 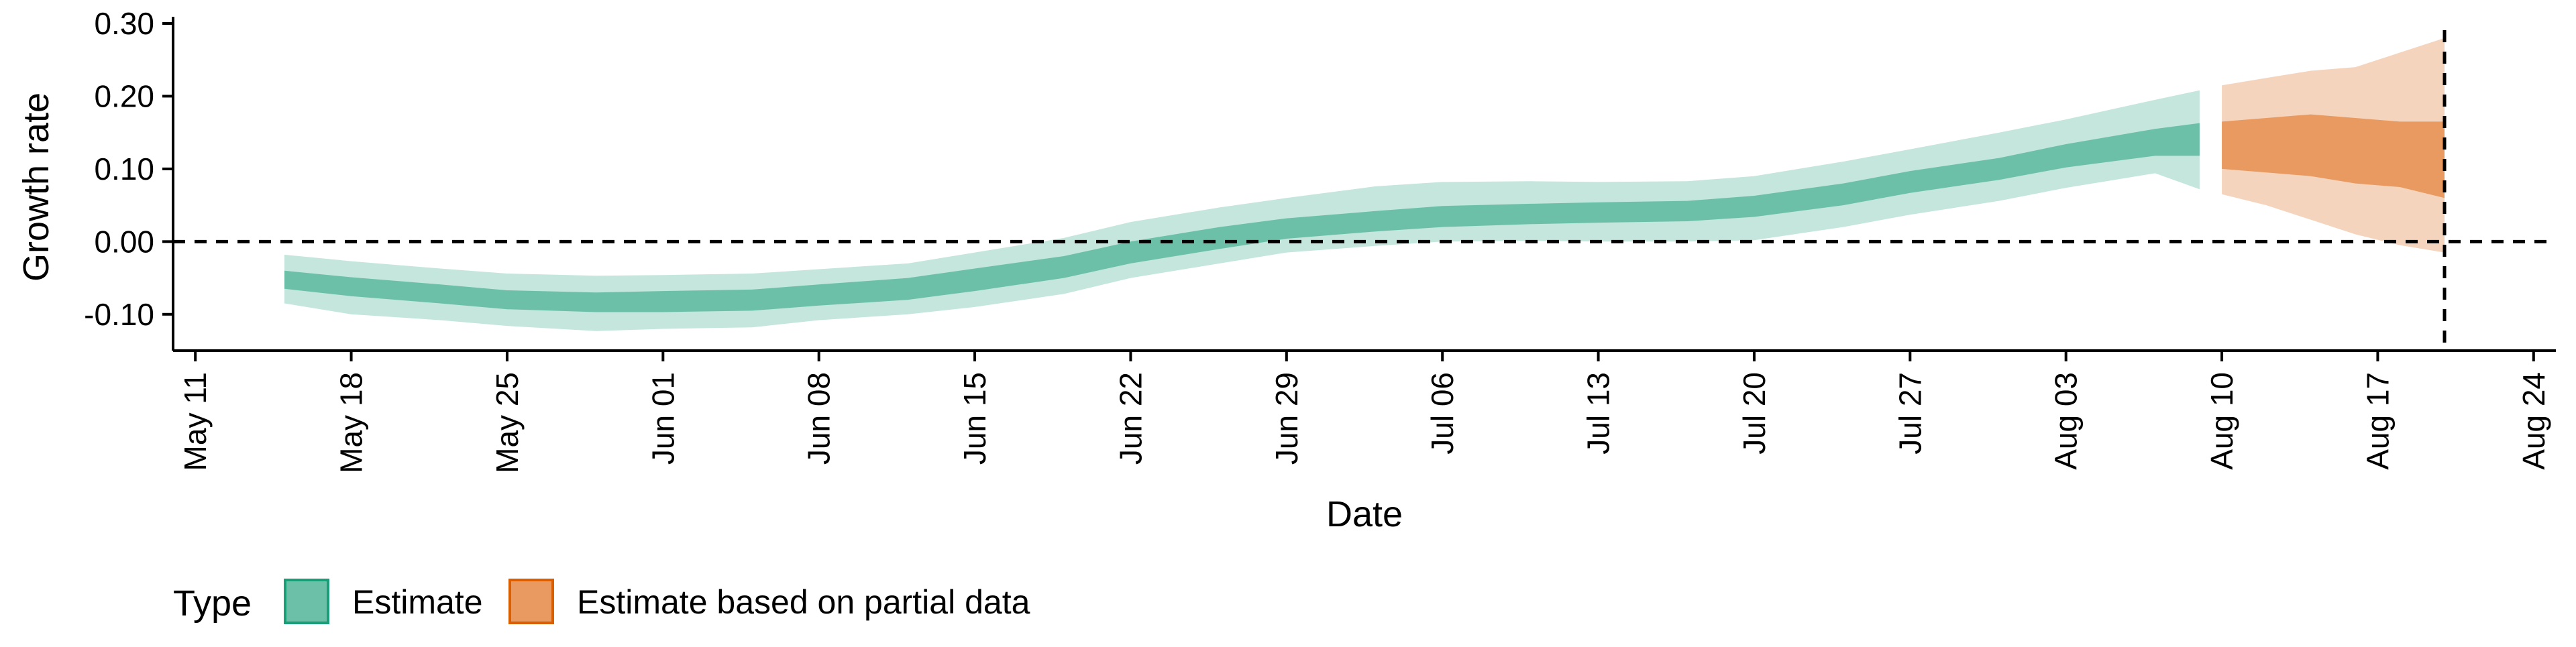 What do you see at coordinates (2377, 421) in the screenshot?
I see `x-tick-label: Aug 17` at bounding box center [2377, 421].